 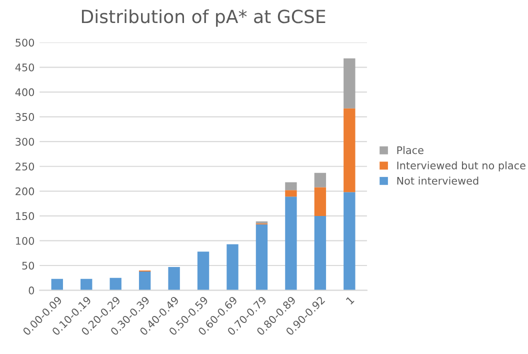 What do you see at coordinates (28, 266) in the screenshot?
I see `y-tick-label: 50` at bounding box center [28, 266].